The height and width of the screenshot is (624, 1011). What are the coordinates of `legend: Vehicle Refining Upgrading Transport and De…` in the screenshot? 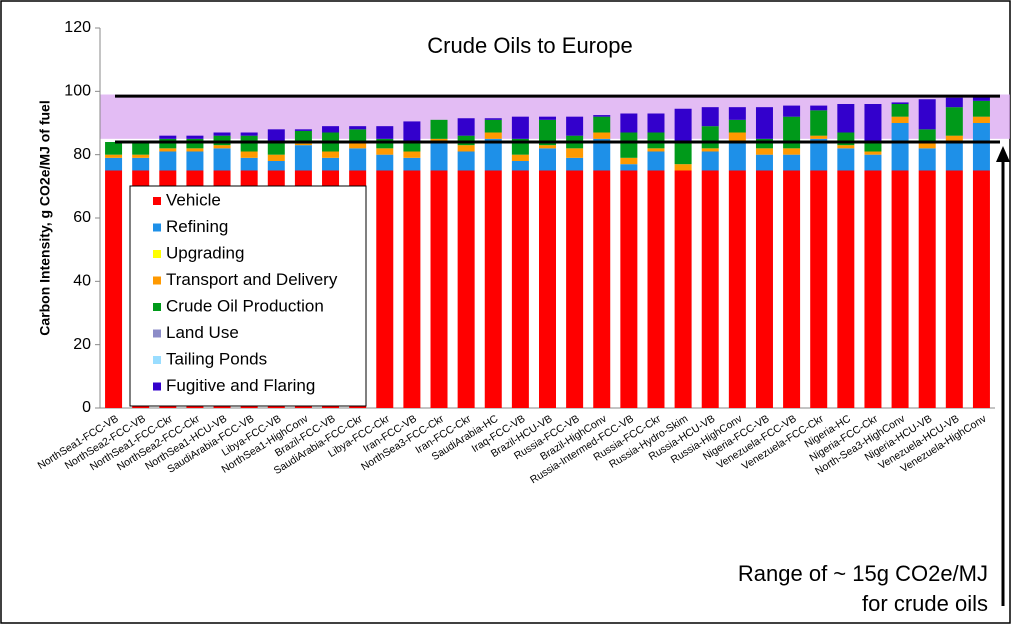 It's located at (248, 296).